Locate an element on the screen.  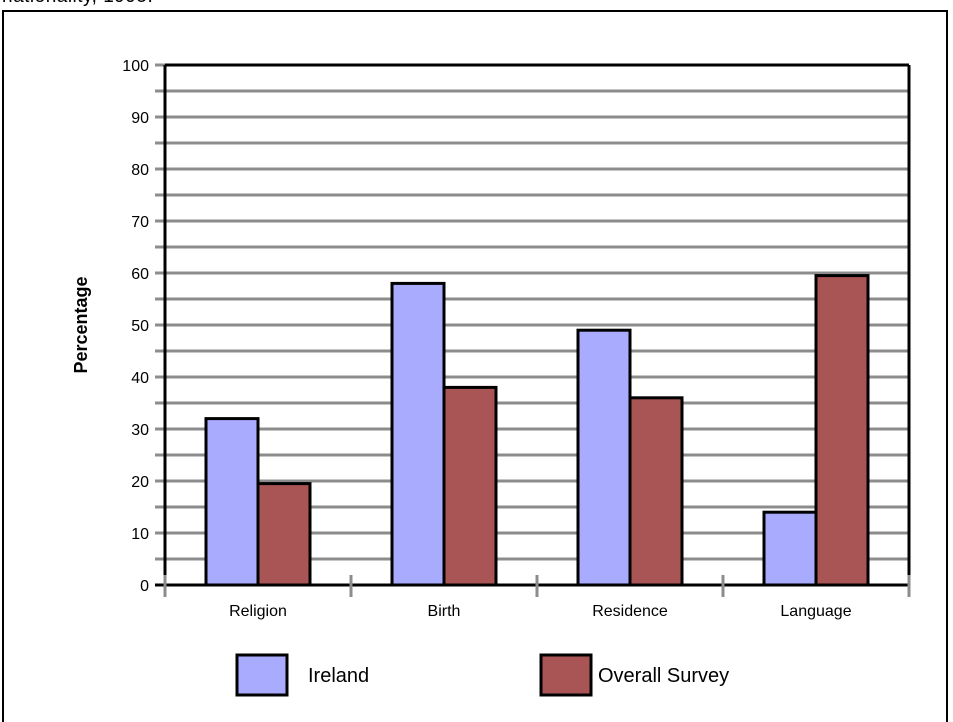
legend-label: Ireland is located at coordinates (338, 676).